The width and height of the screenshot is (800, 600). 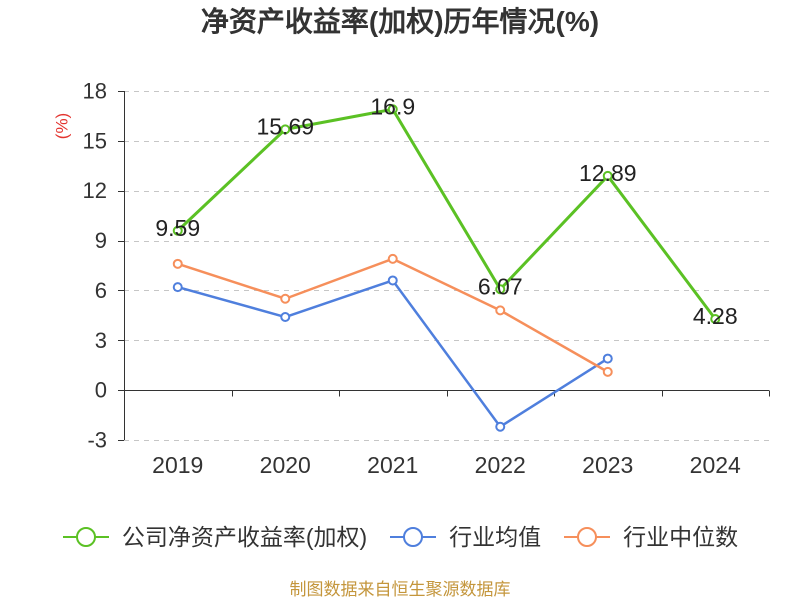 What do you see at coordinates (500, 465) in the screenshot?
I see `x-tick-label-2022: 2022` at bounding box center [500, 465].